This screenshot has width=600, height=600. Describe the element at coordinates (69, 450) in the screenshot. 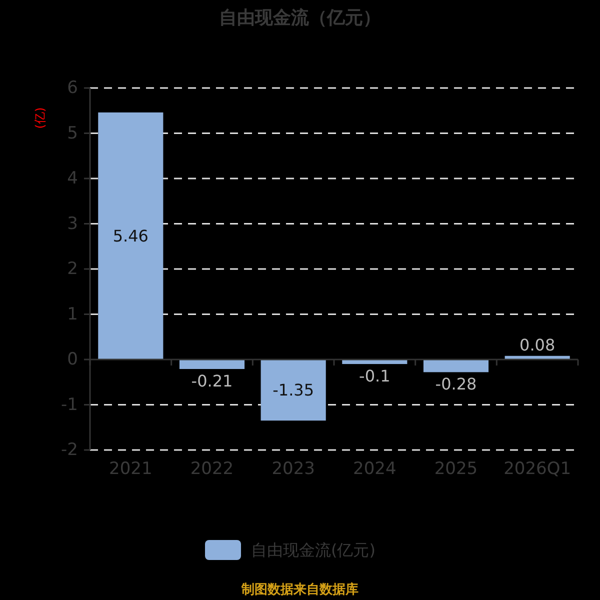

I see `y-tick-label: -2` at that location.